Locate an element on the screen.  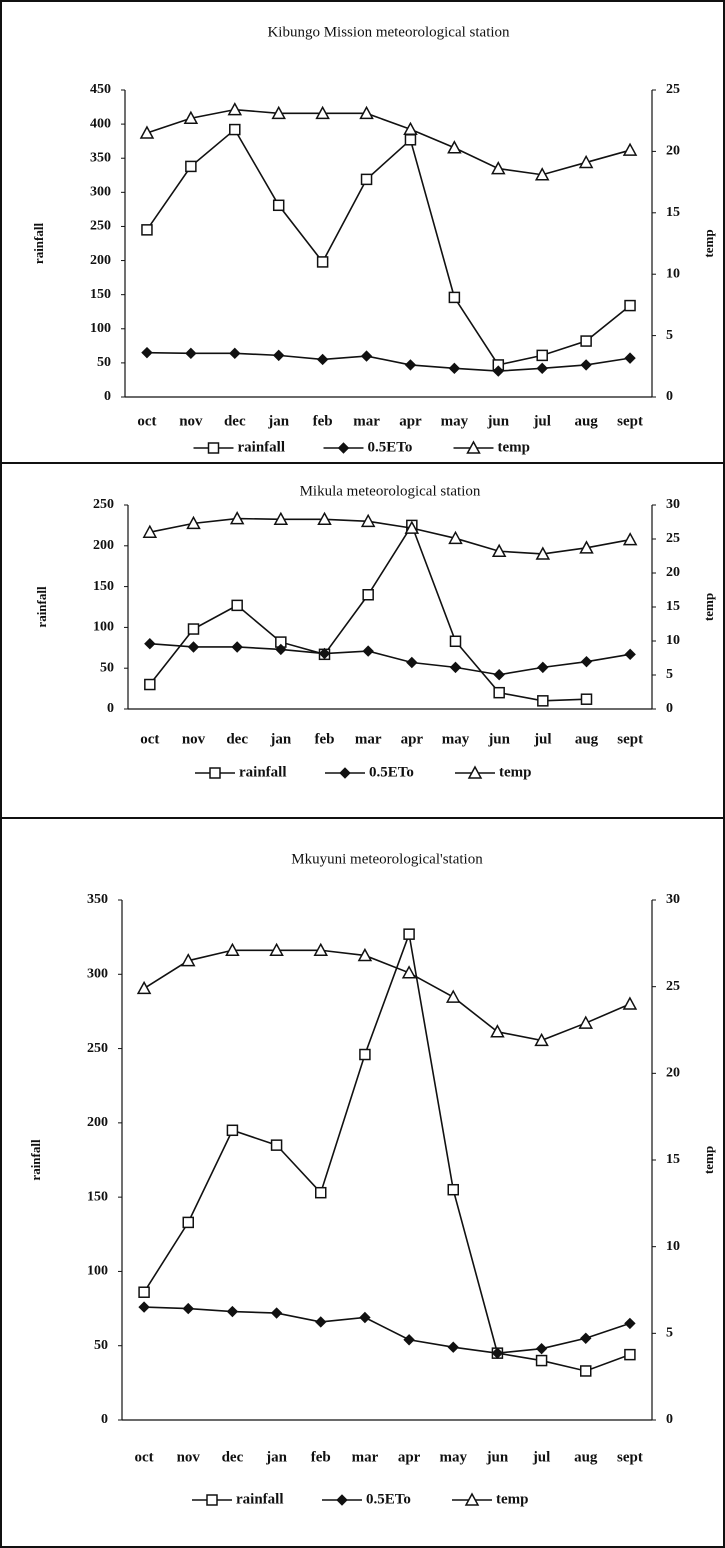
y-tick-label: 450 is located at coordinates (100, 89).